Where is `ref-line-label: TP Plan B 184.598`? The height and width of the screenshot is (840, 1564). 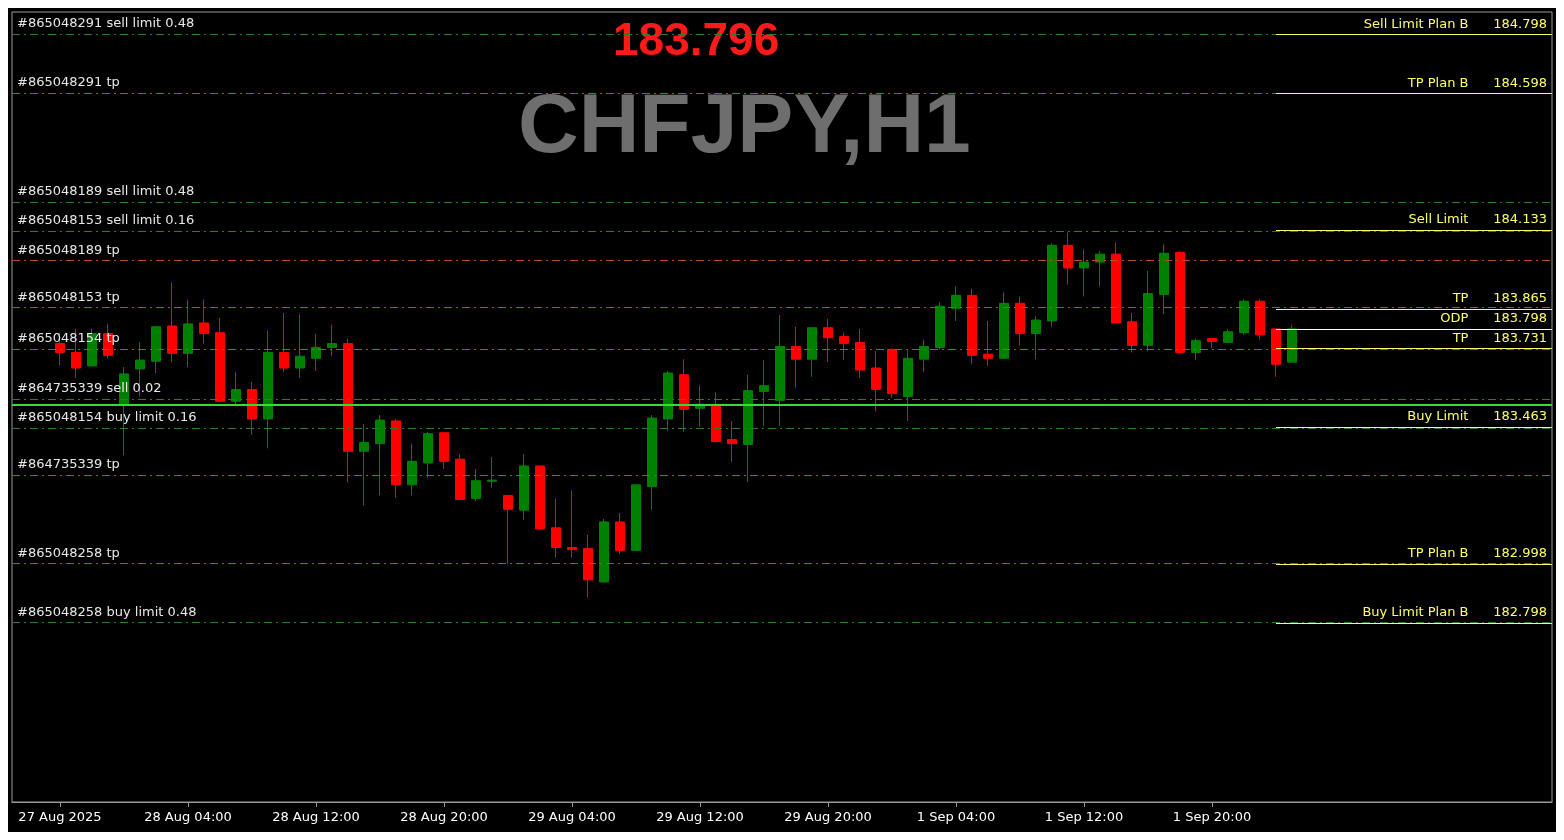 ref-line-label: TP Plan B 184.598 is located at coordinates (1476, 82).